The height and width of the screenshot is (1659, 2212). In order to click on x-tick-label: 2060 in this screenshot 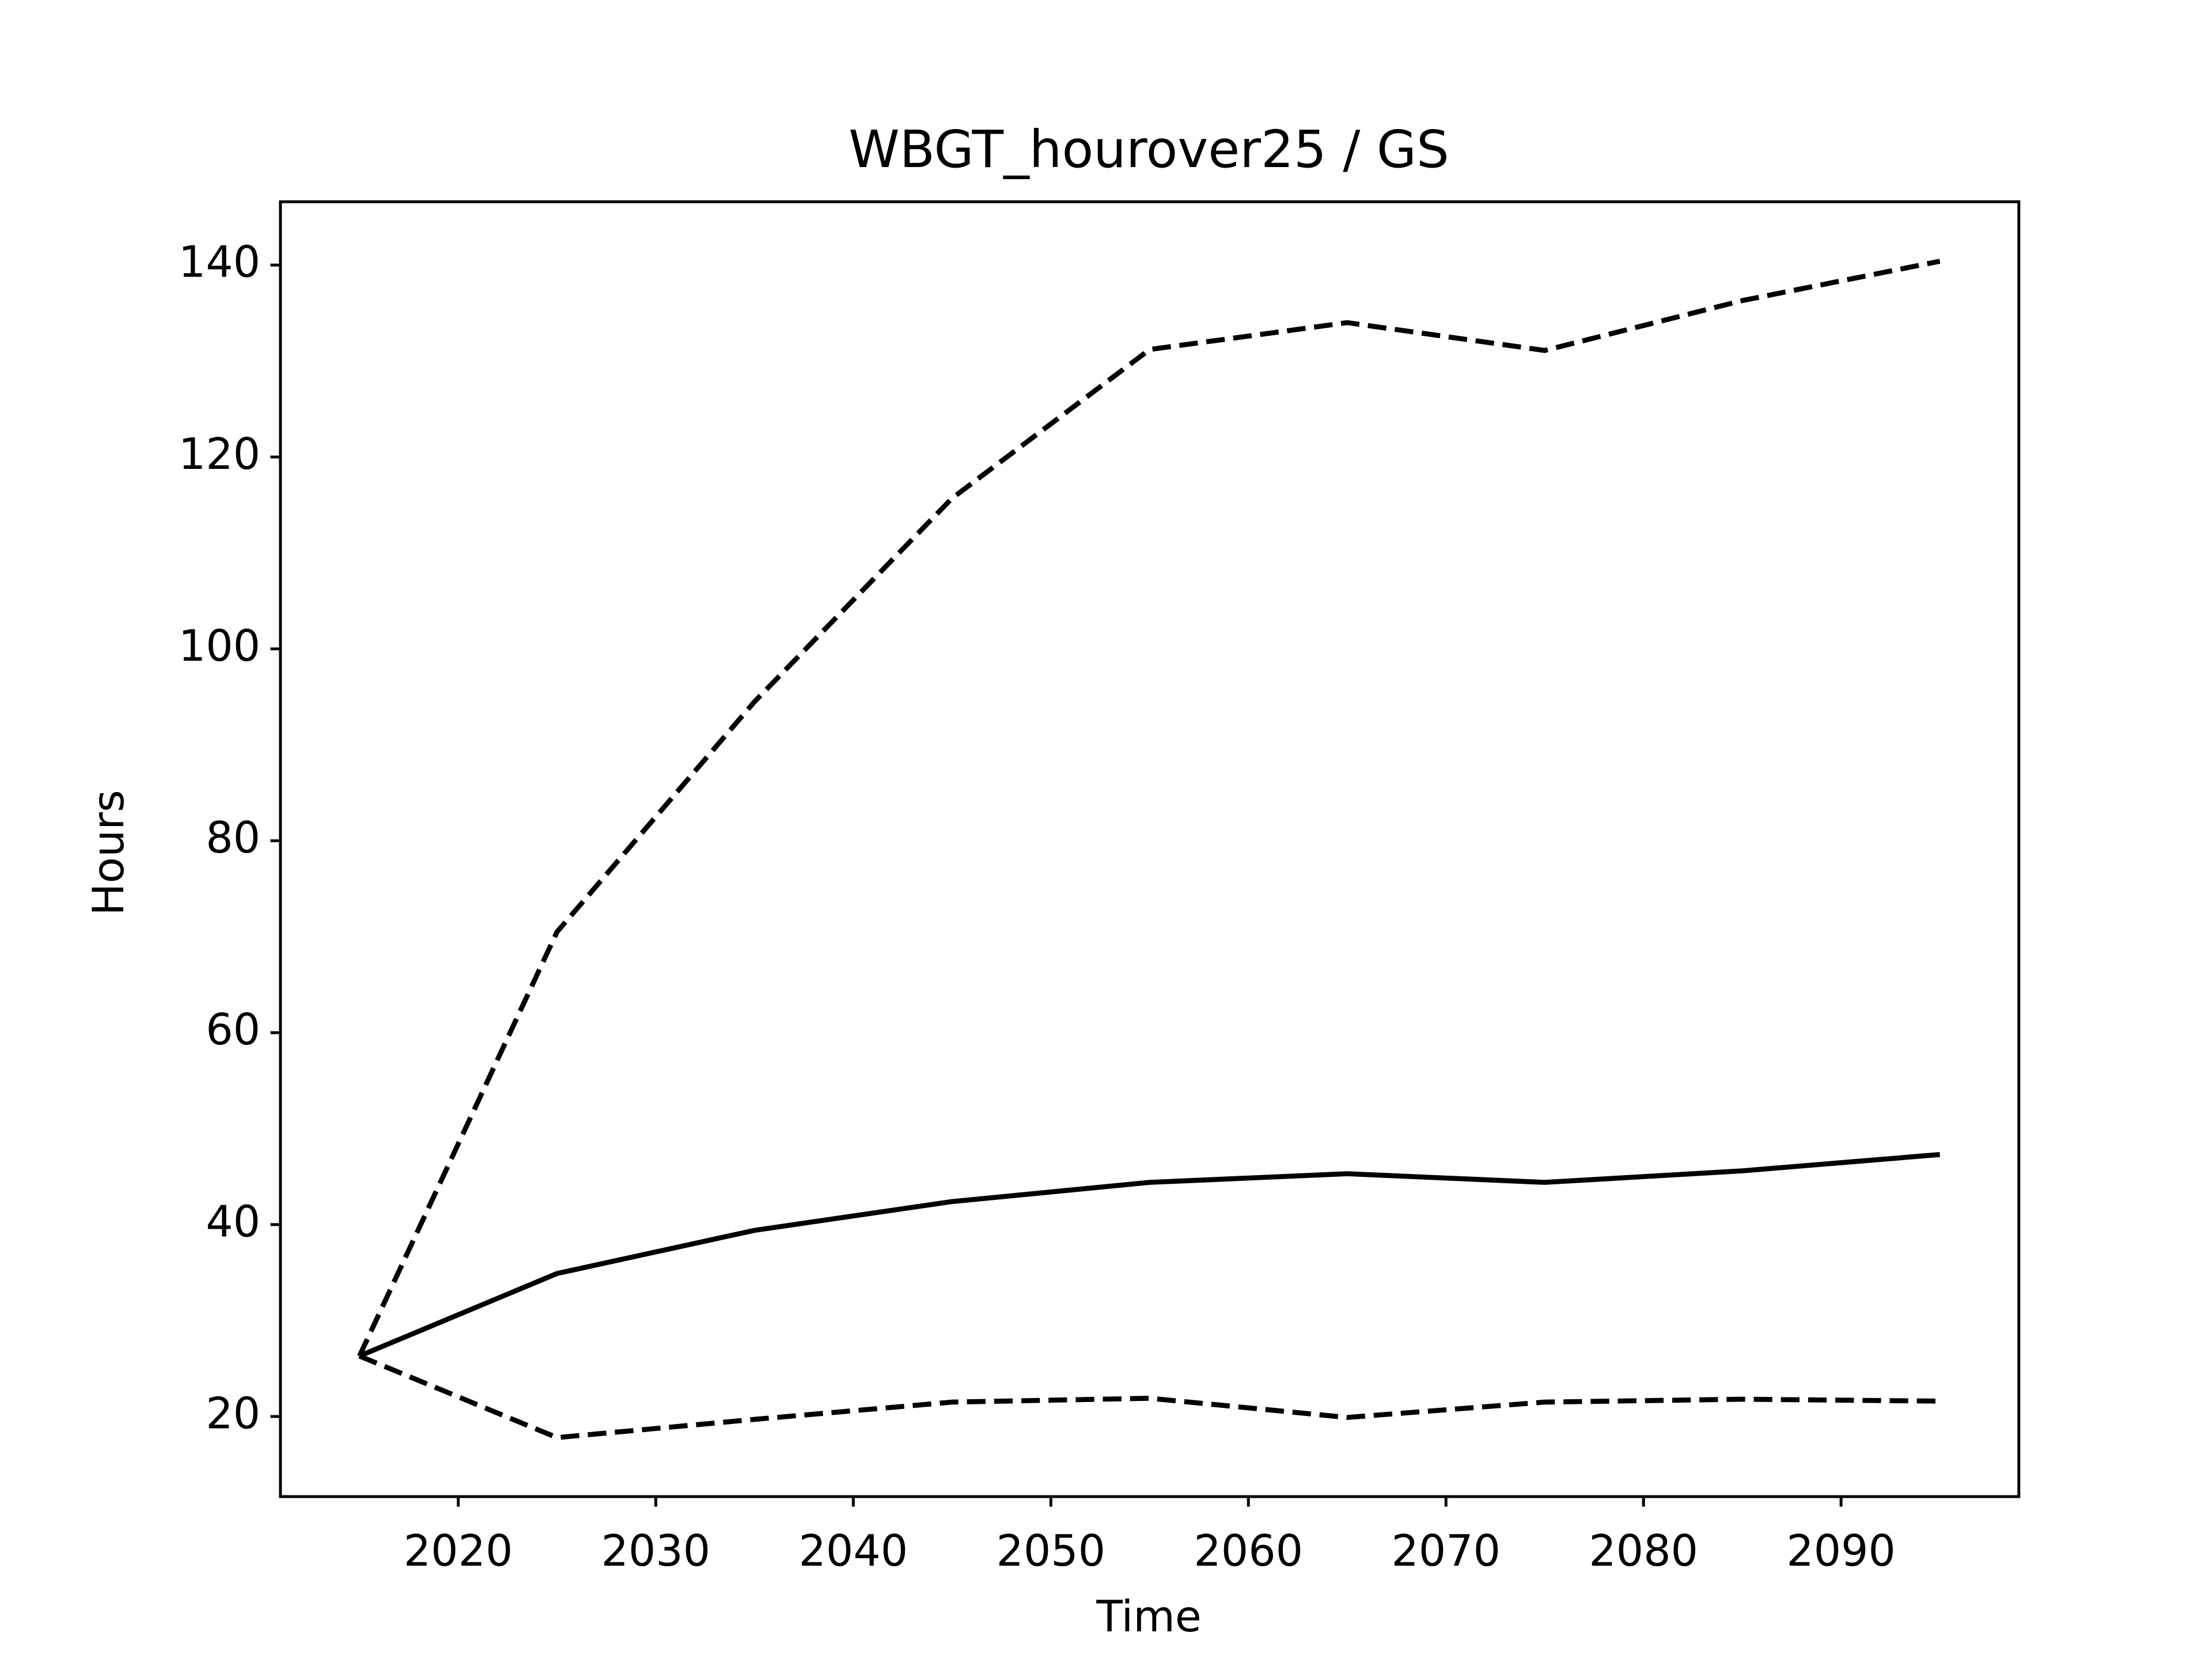, I will do `click(1248, 1551)`.